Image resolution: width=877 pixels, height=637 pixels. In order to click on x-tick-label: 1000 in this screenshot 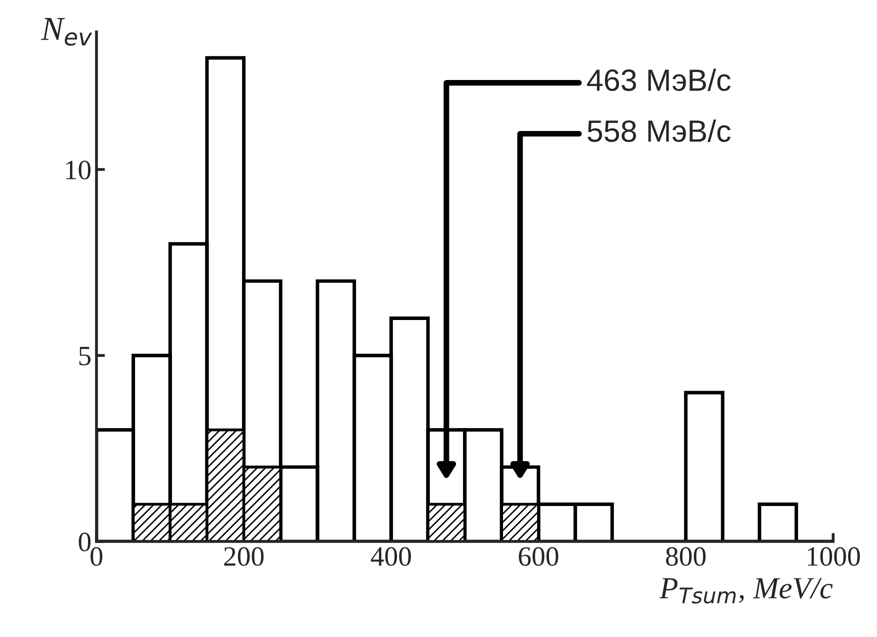, I will do `click(834, 556)`.